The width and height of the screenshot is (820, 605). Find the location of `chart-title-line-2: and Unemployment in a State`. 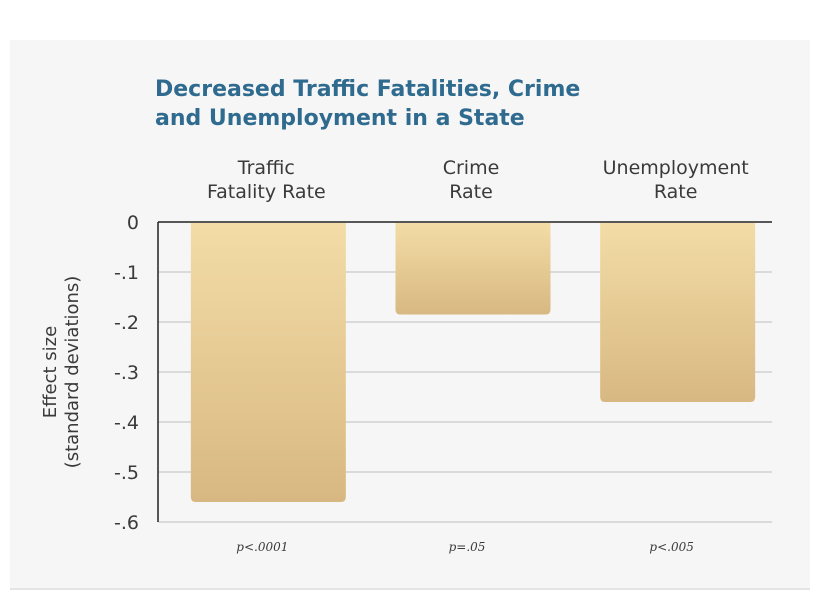

chart-title-line-2: and Unemployment in a State is located at coordinates (340, 118).